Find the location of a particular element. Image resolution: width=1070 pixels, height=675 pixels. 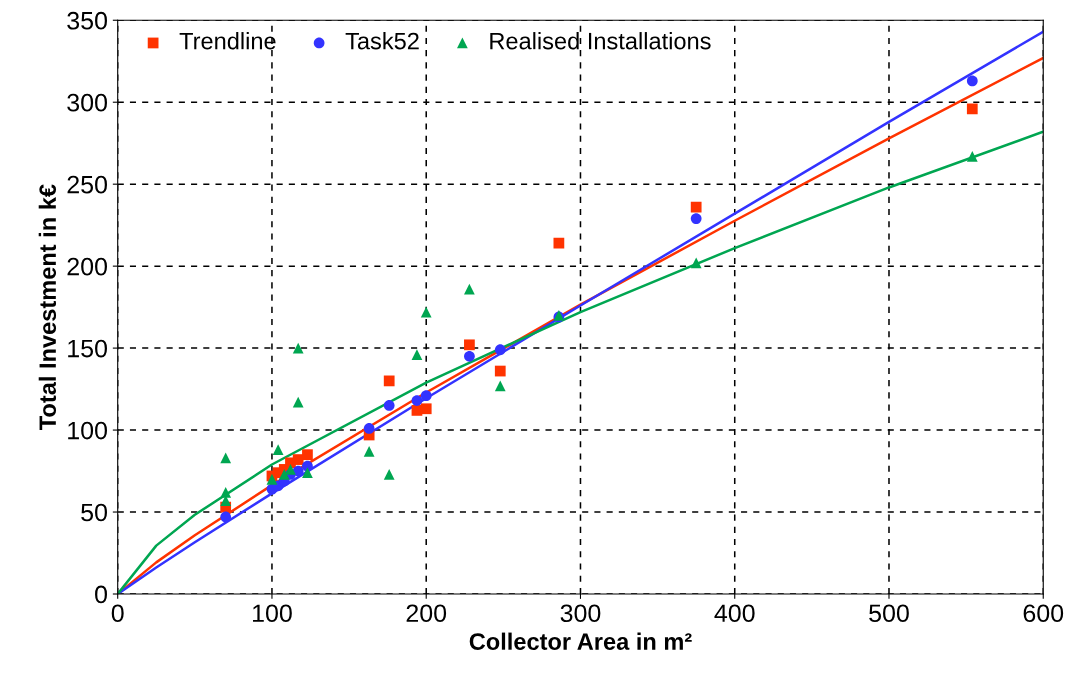

y-axis-title: Total Investment in k€ is located at coordinates (47, 307).